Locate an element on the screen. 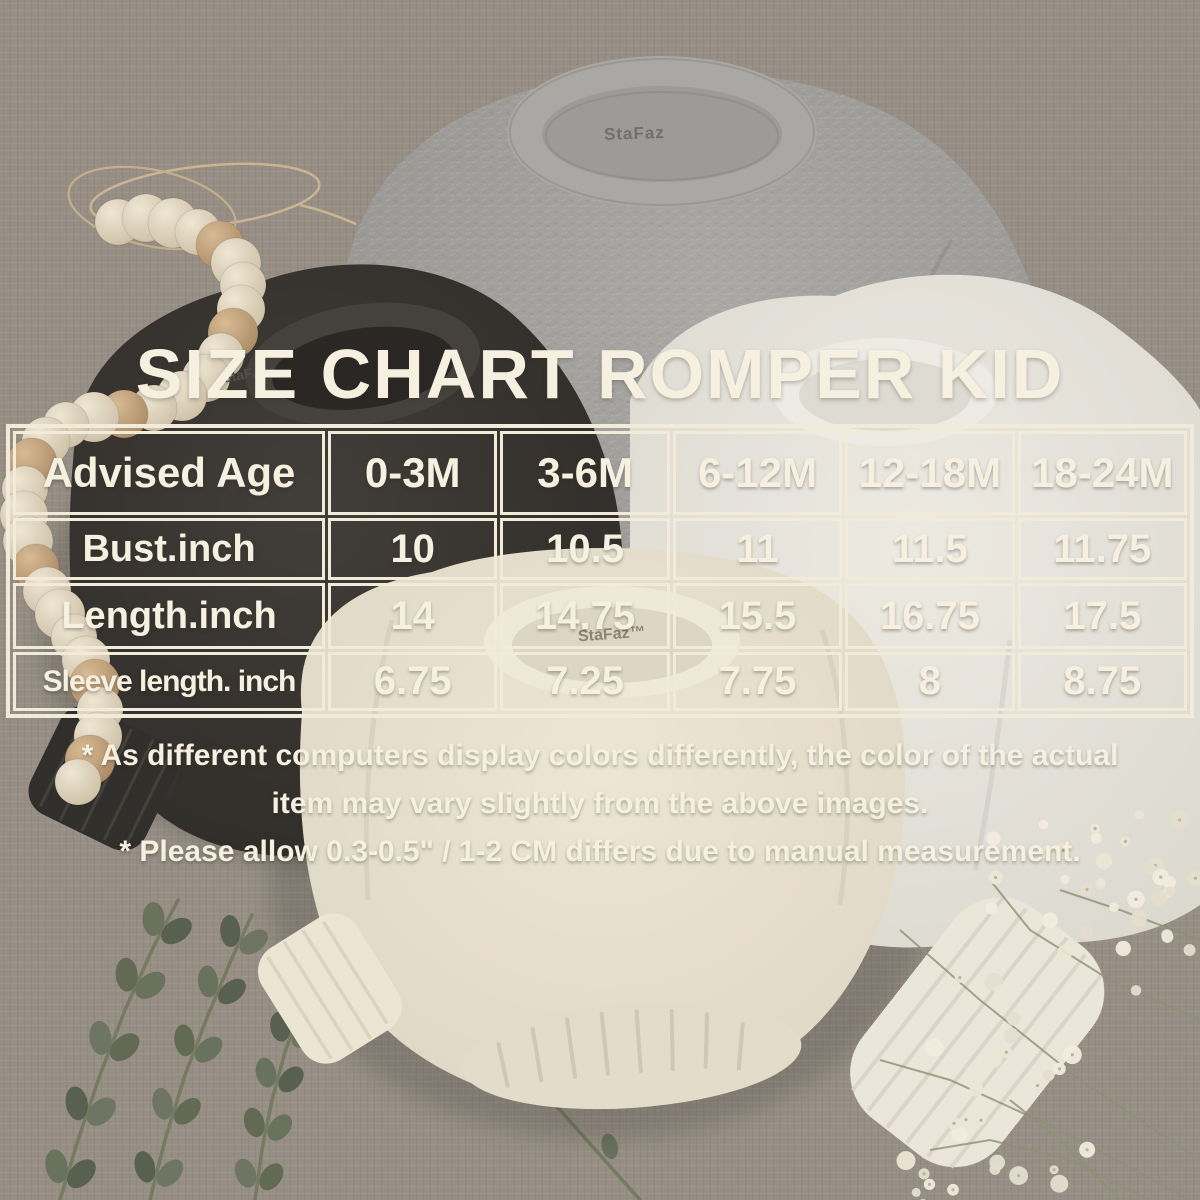 The height and width of the screenshot is (1200, 1200). row-header-advised-age: Advised Age is located at coordinates (169, 473).